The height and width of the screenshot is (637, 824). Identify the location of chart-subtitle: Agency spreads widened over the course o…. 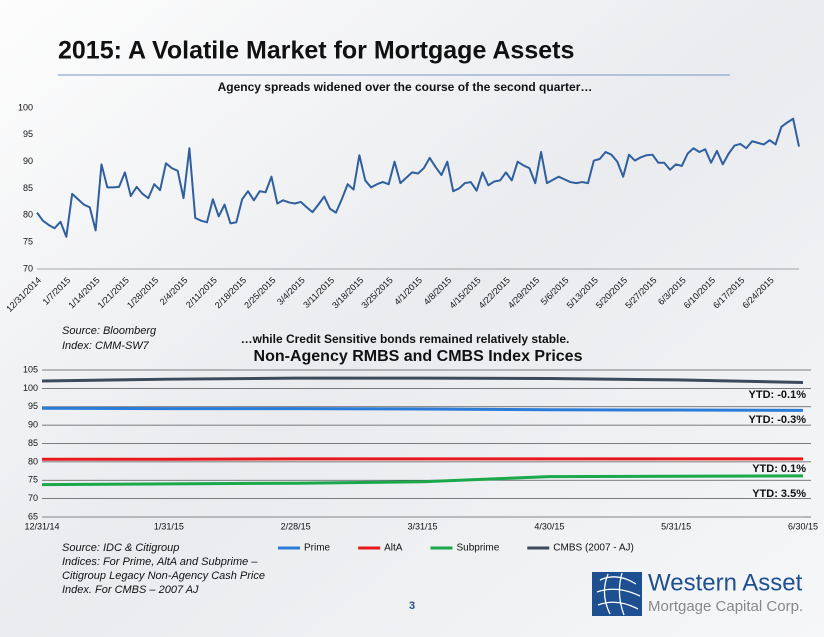
(405, 87).